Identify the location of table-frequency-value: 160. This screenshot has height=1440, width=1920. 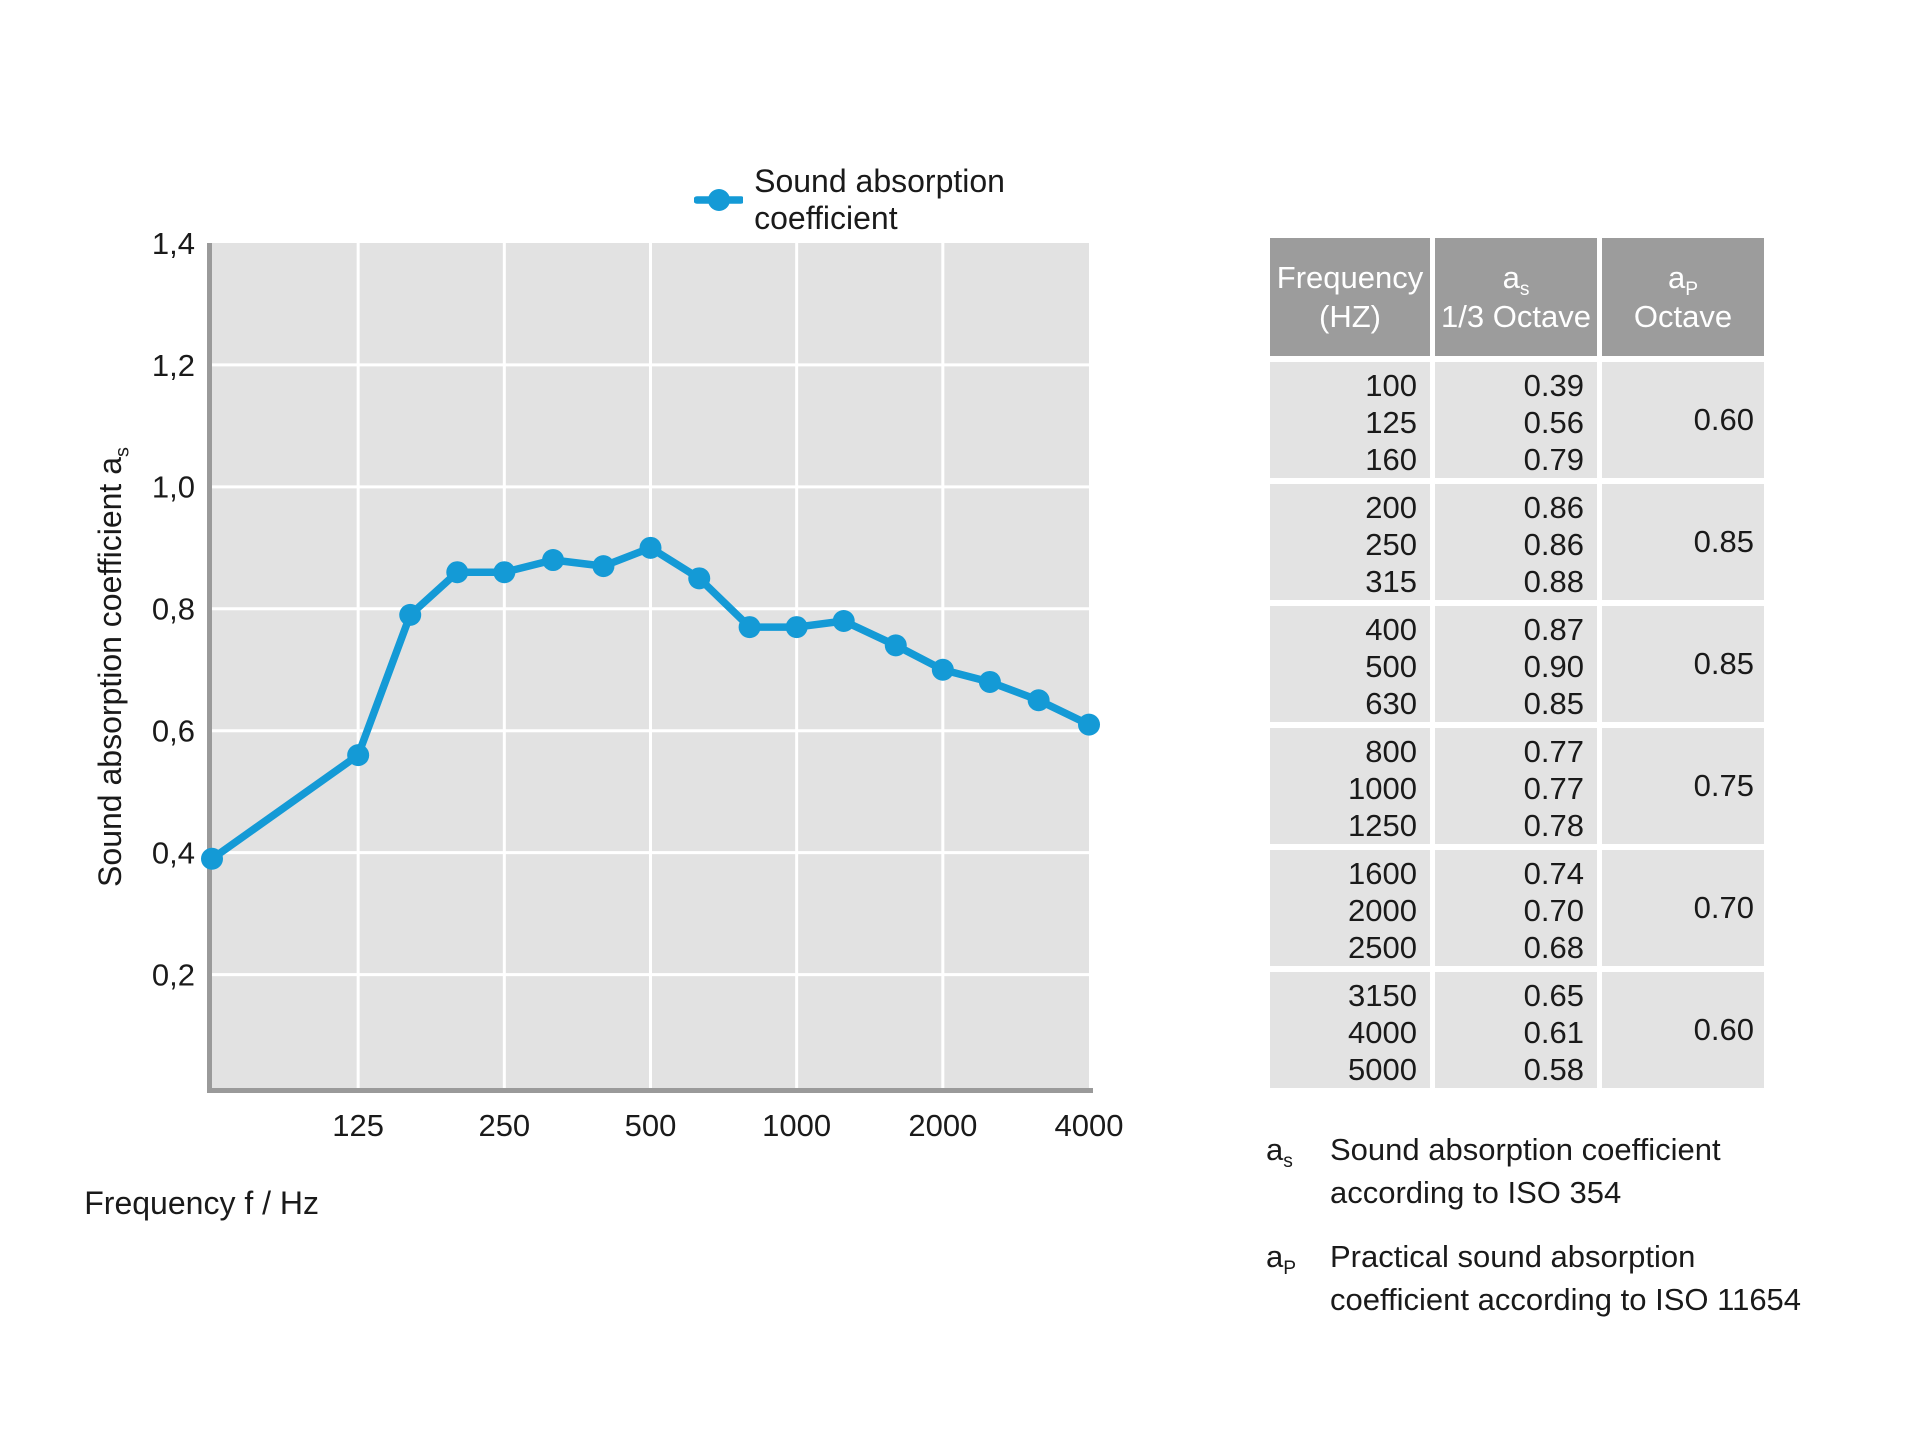
(1391, 459).